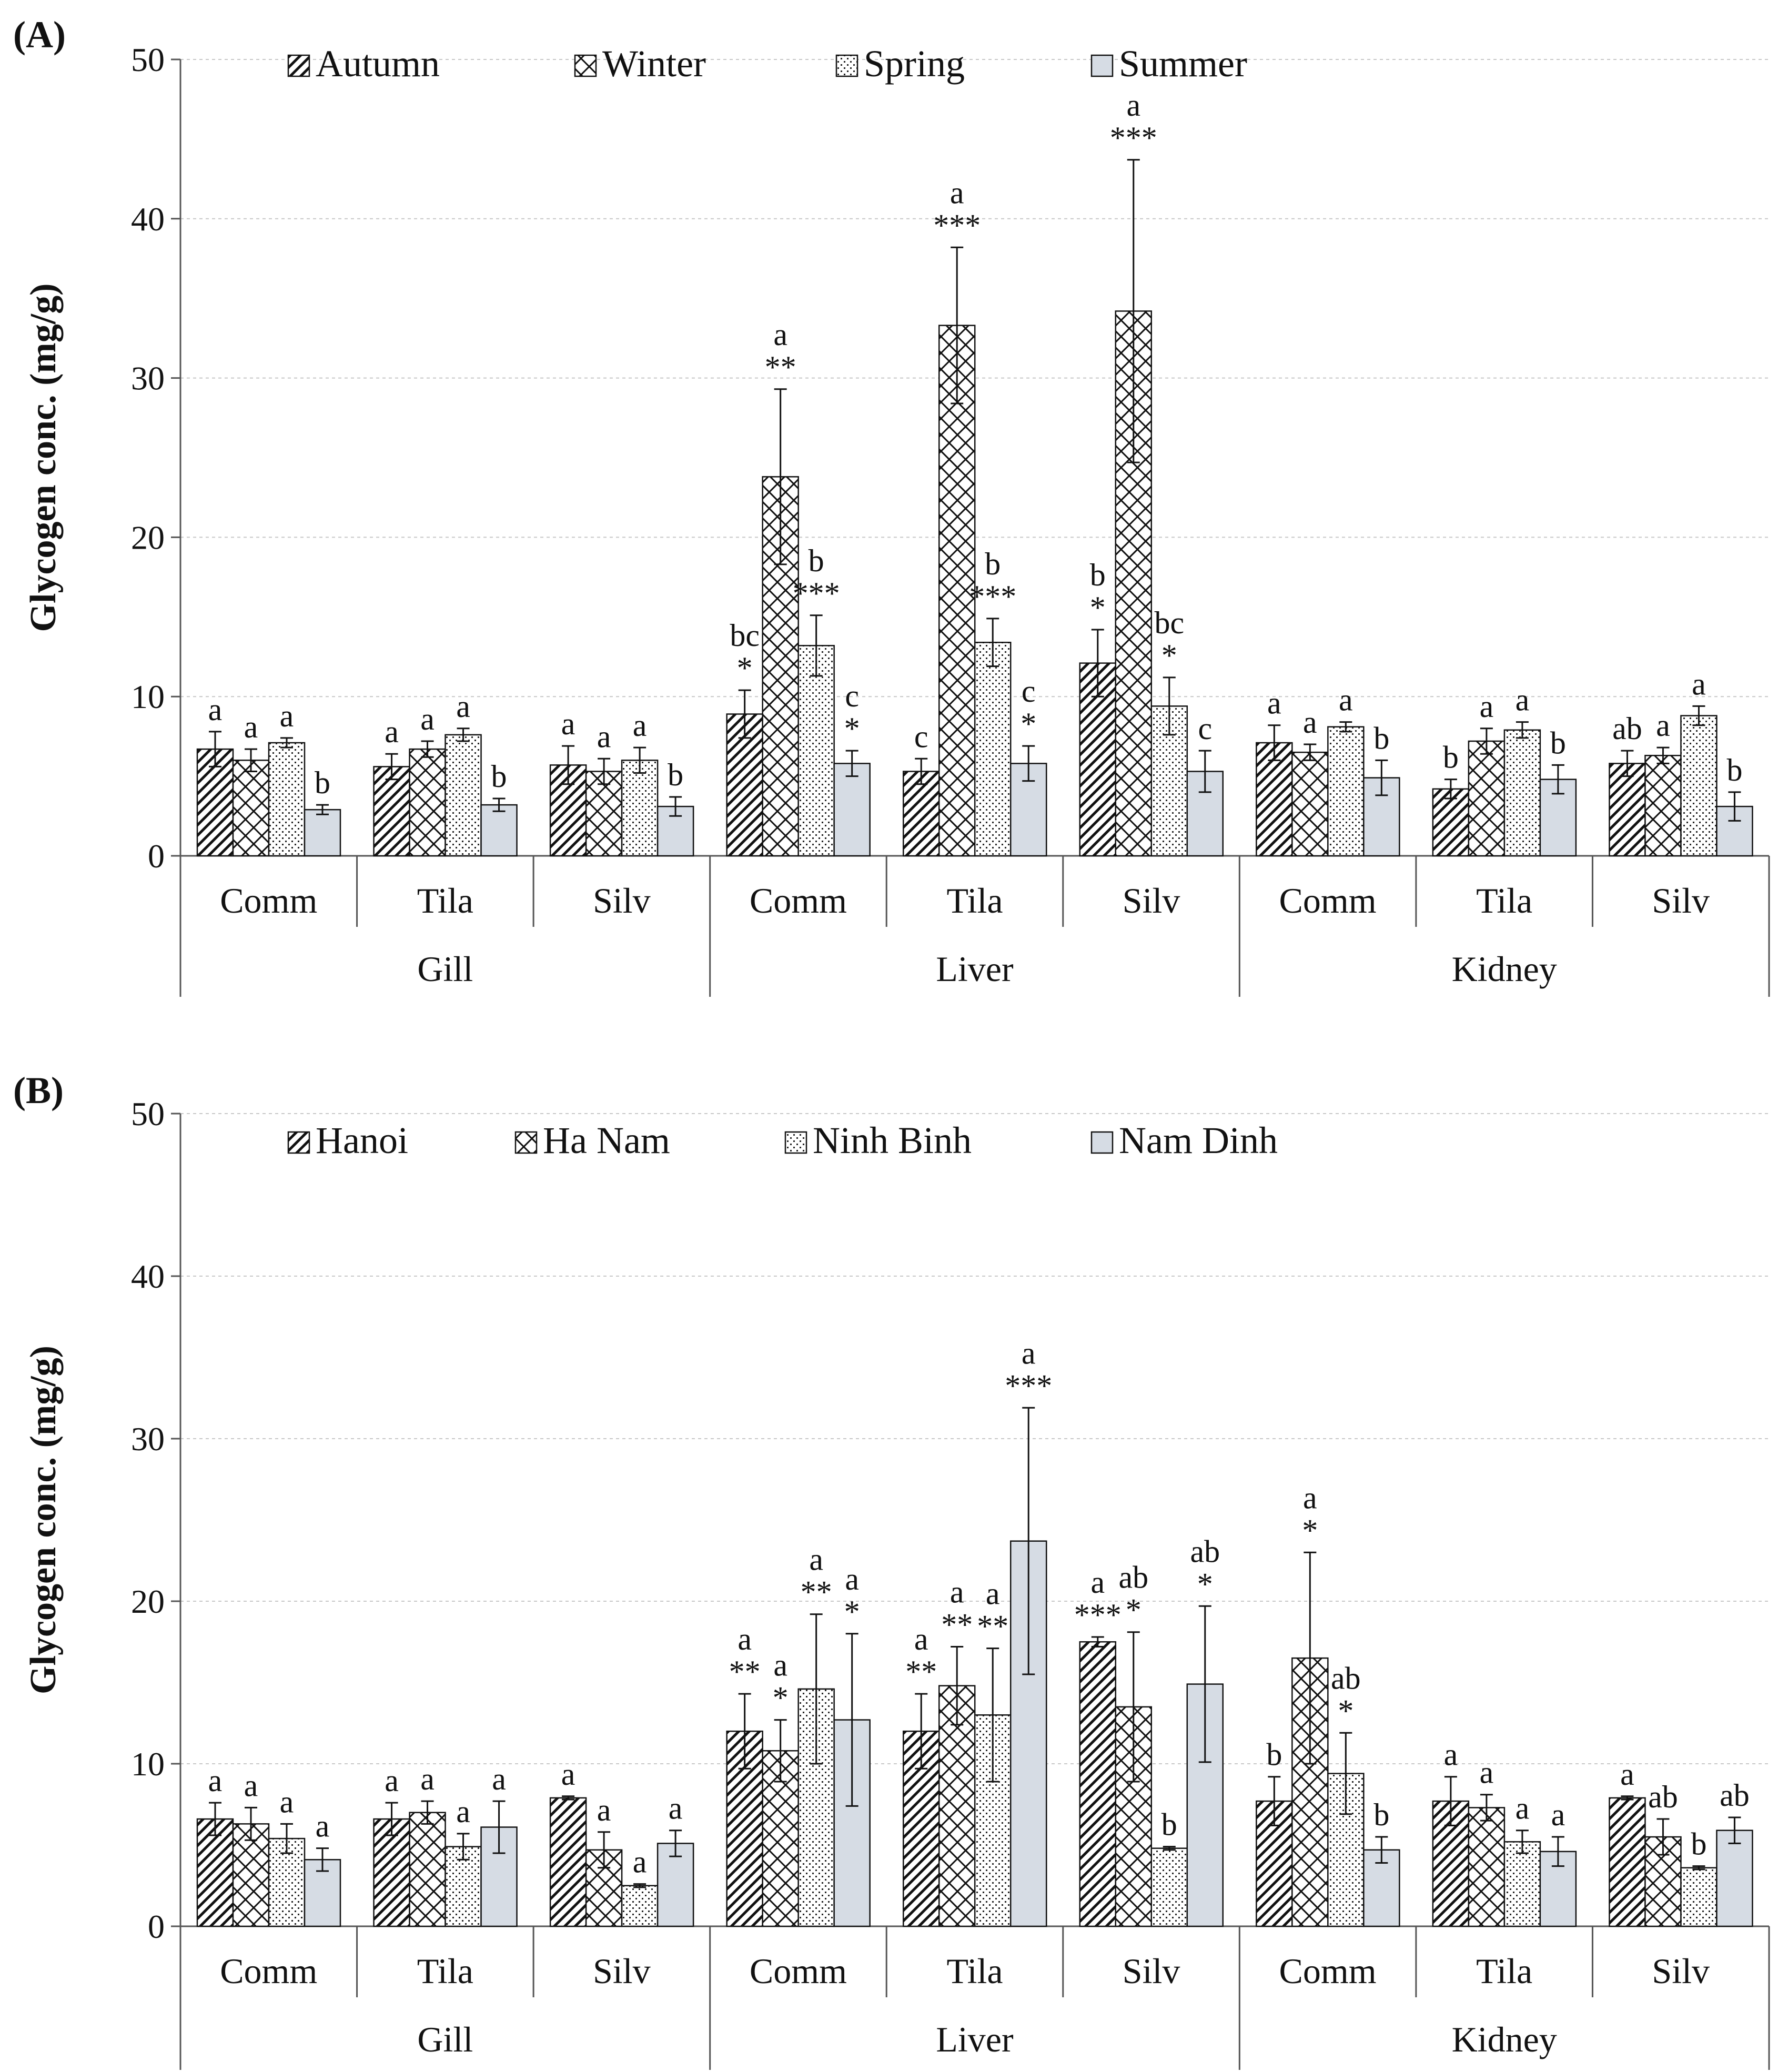  Describe the element at coordinates (156, 1926) in the screenshot. I see `y-tick-label: 0` at that location.